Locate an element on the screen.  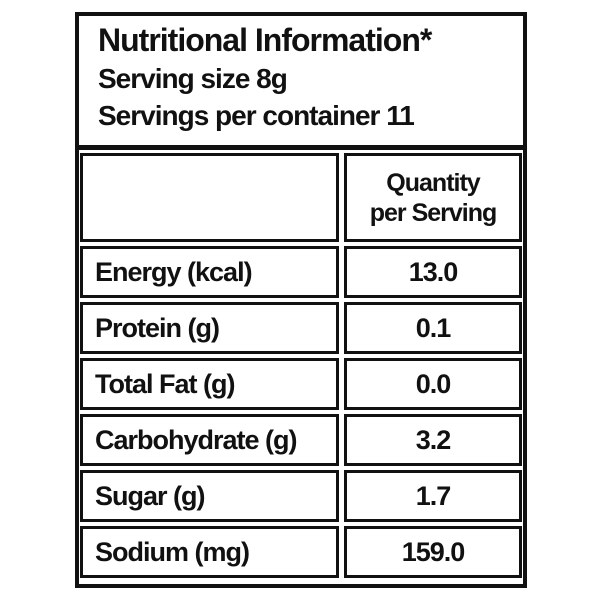
column-header: Quantity per Serving is located at coordinates (433, 197).